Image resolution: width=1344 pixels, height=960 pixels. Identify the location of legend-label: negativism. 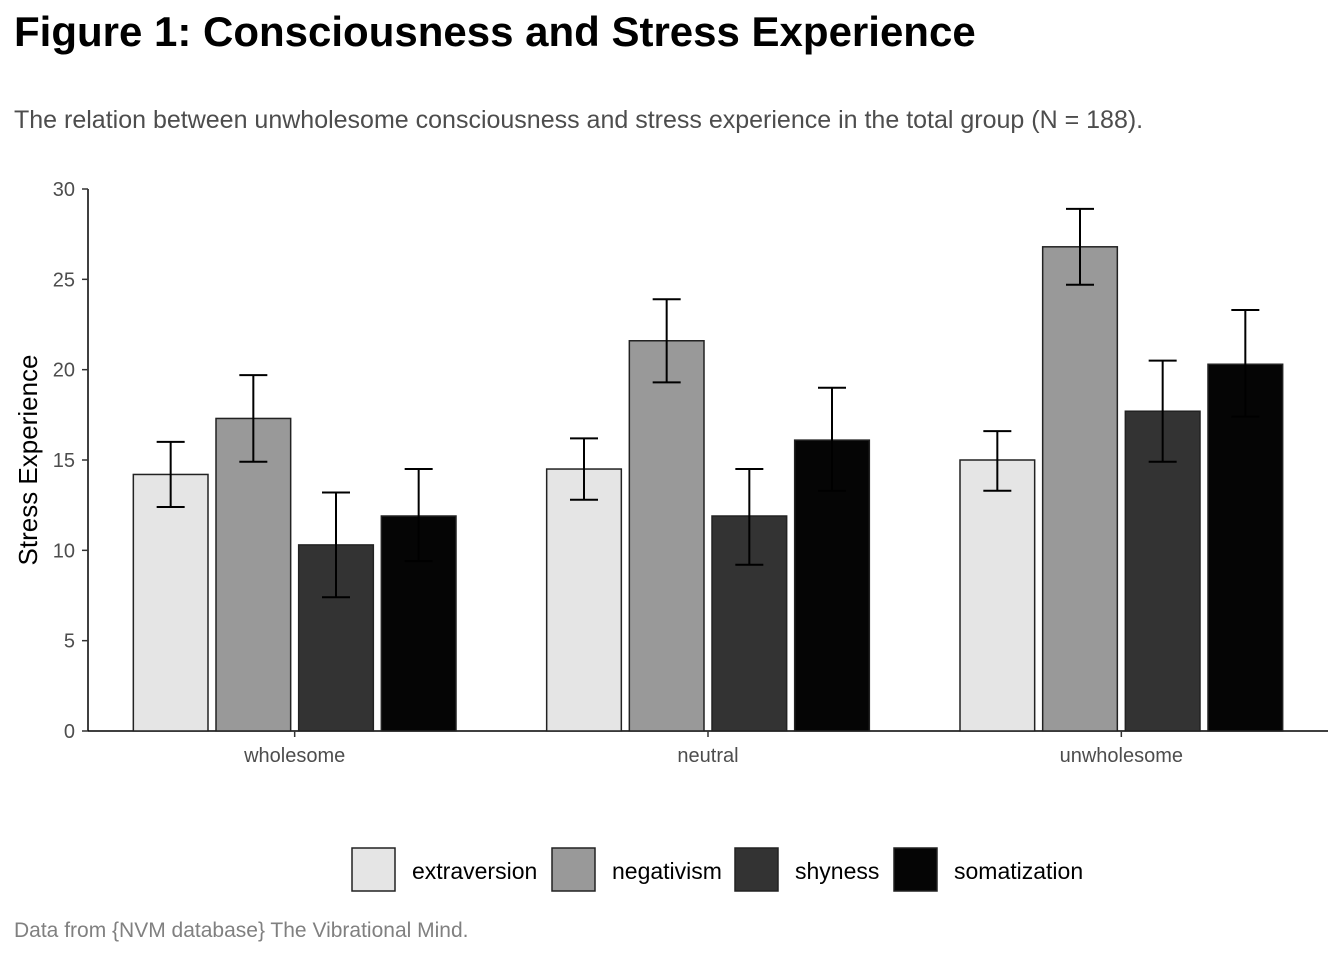
(667, 871).